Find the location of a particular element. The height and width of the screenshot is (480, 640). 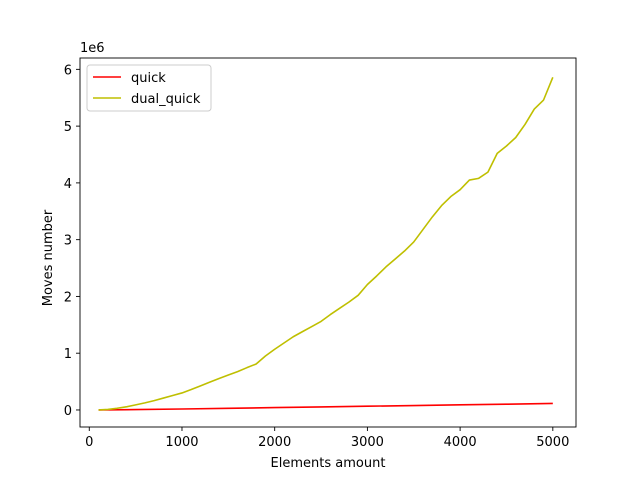

y-tick-label: 6 is located at coordinates (68, 70).